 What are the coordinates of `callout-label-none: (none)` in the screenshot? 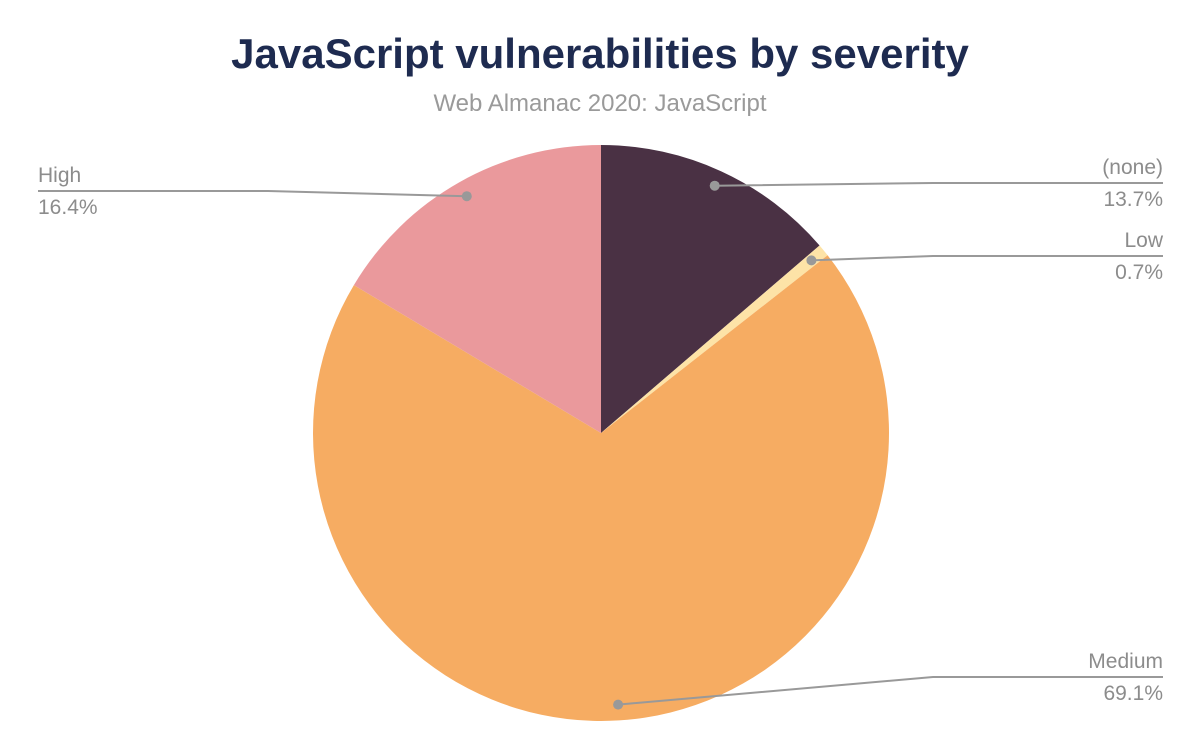 It's located at (1132, 167).